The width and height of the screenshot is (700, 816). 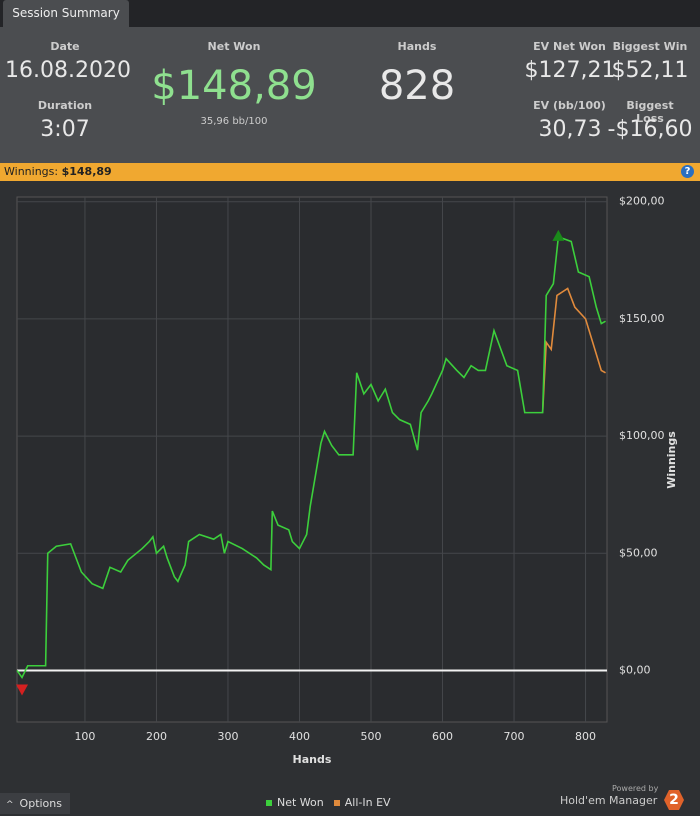 What do you see at coordinates (156, 736) in the screenshot?
I see `x-tick-label: 200` at bounding box center [156, 736].